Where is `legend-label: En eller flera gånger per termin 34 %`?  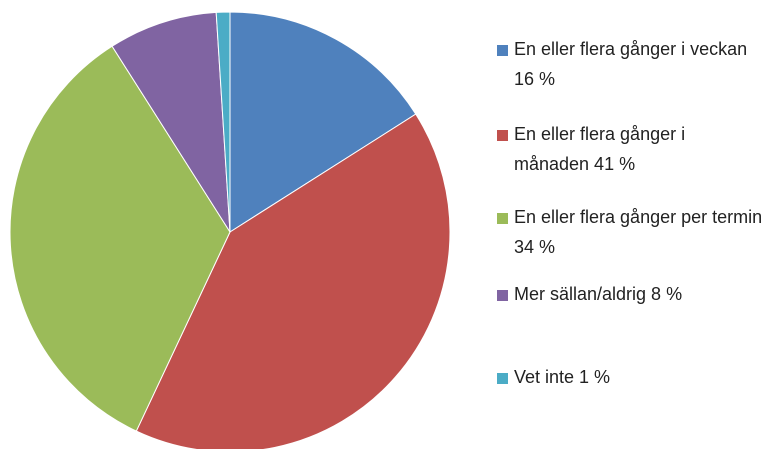
legend-label: En eller flera gånger per termin 34 % is located at coordinates (638, 232).